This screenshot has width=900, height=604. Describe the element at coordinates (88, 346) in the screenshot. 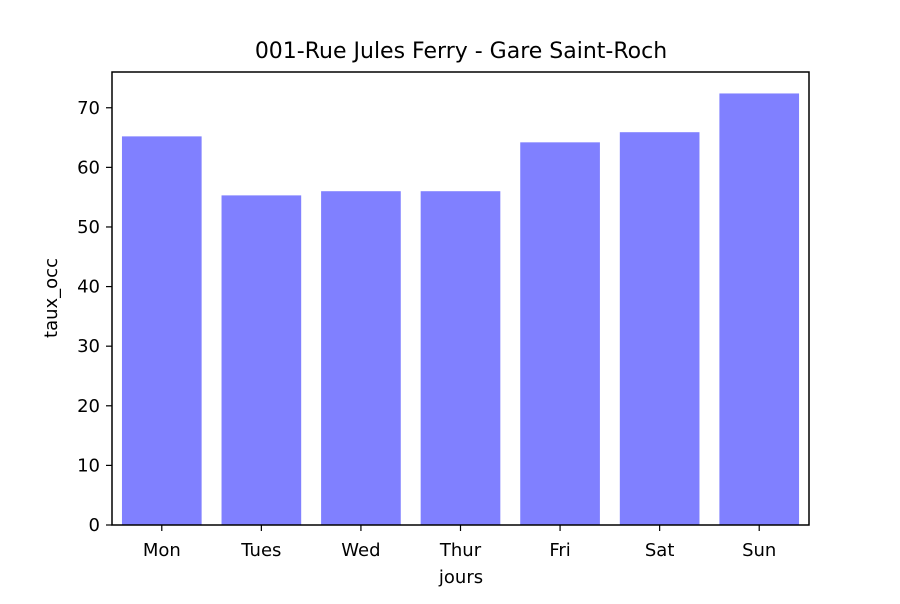

I see `y-tick-label: 30` at that location.